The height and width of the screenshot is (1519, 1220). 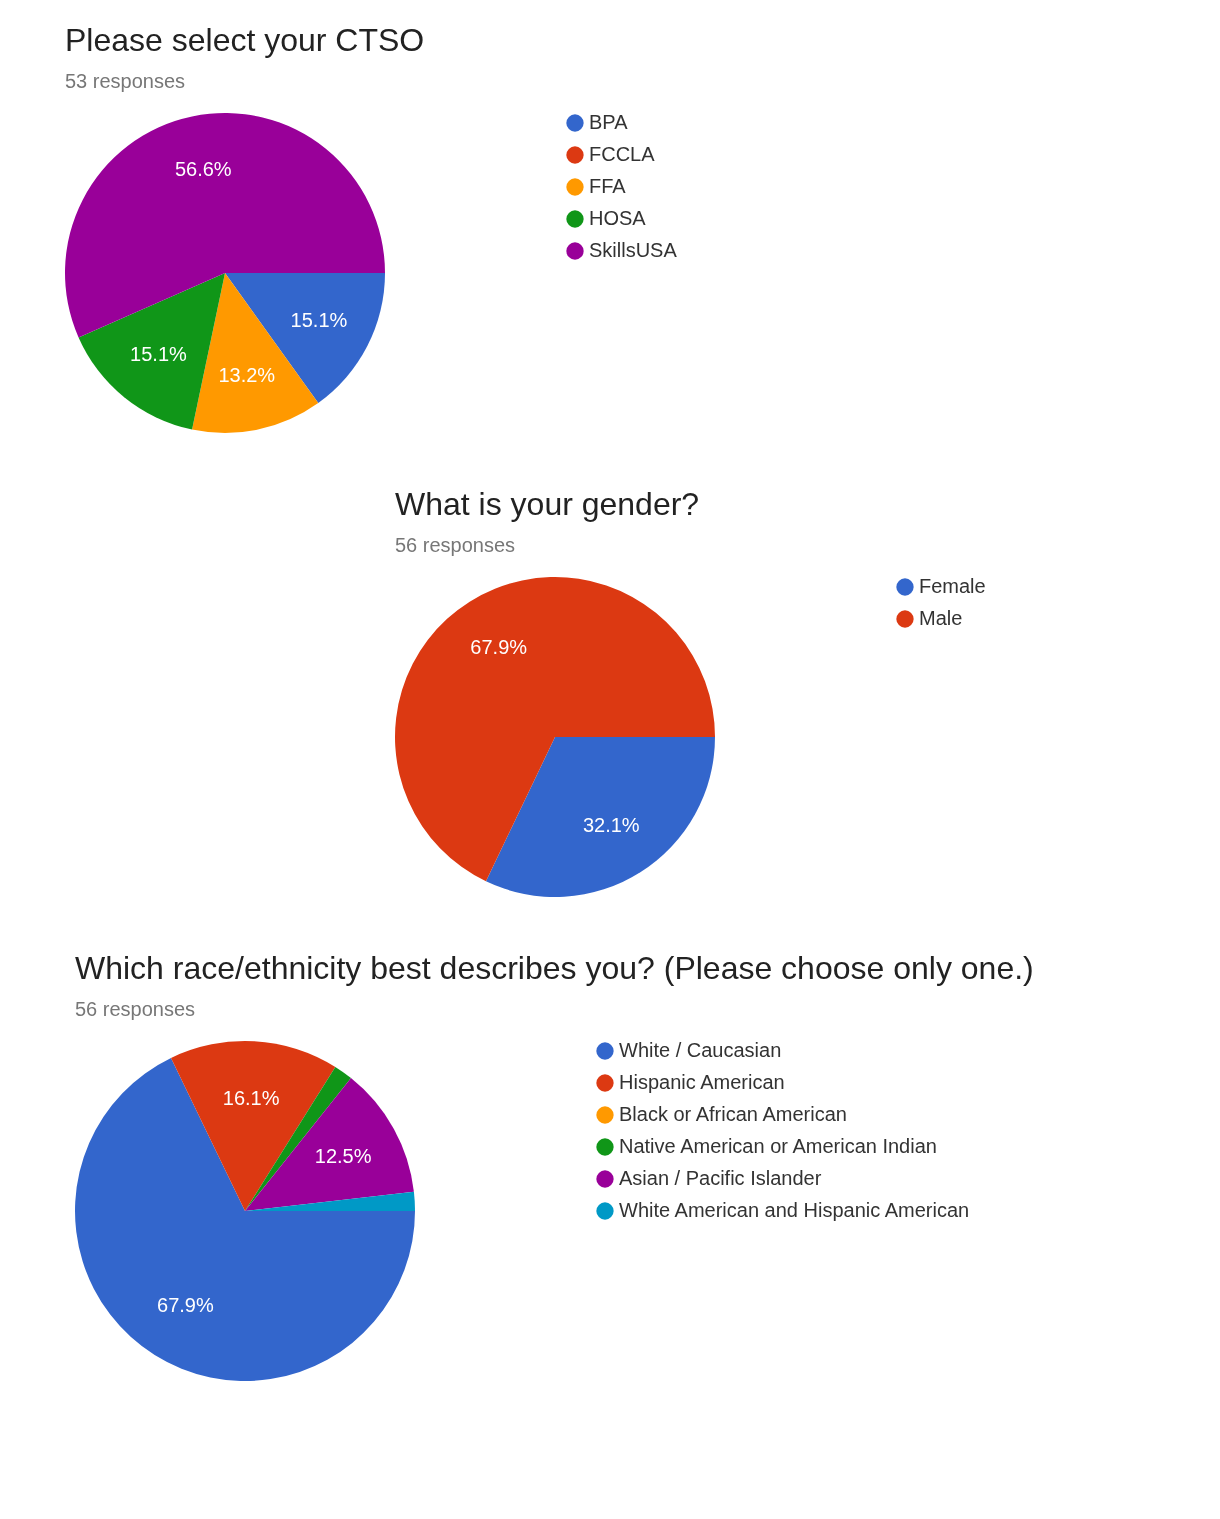 I want to click on data-label: 32.1%, so click(x=611, y=825).